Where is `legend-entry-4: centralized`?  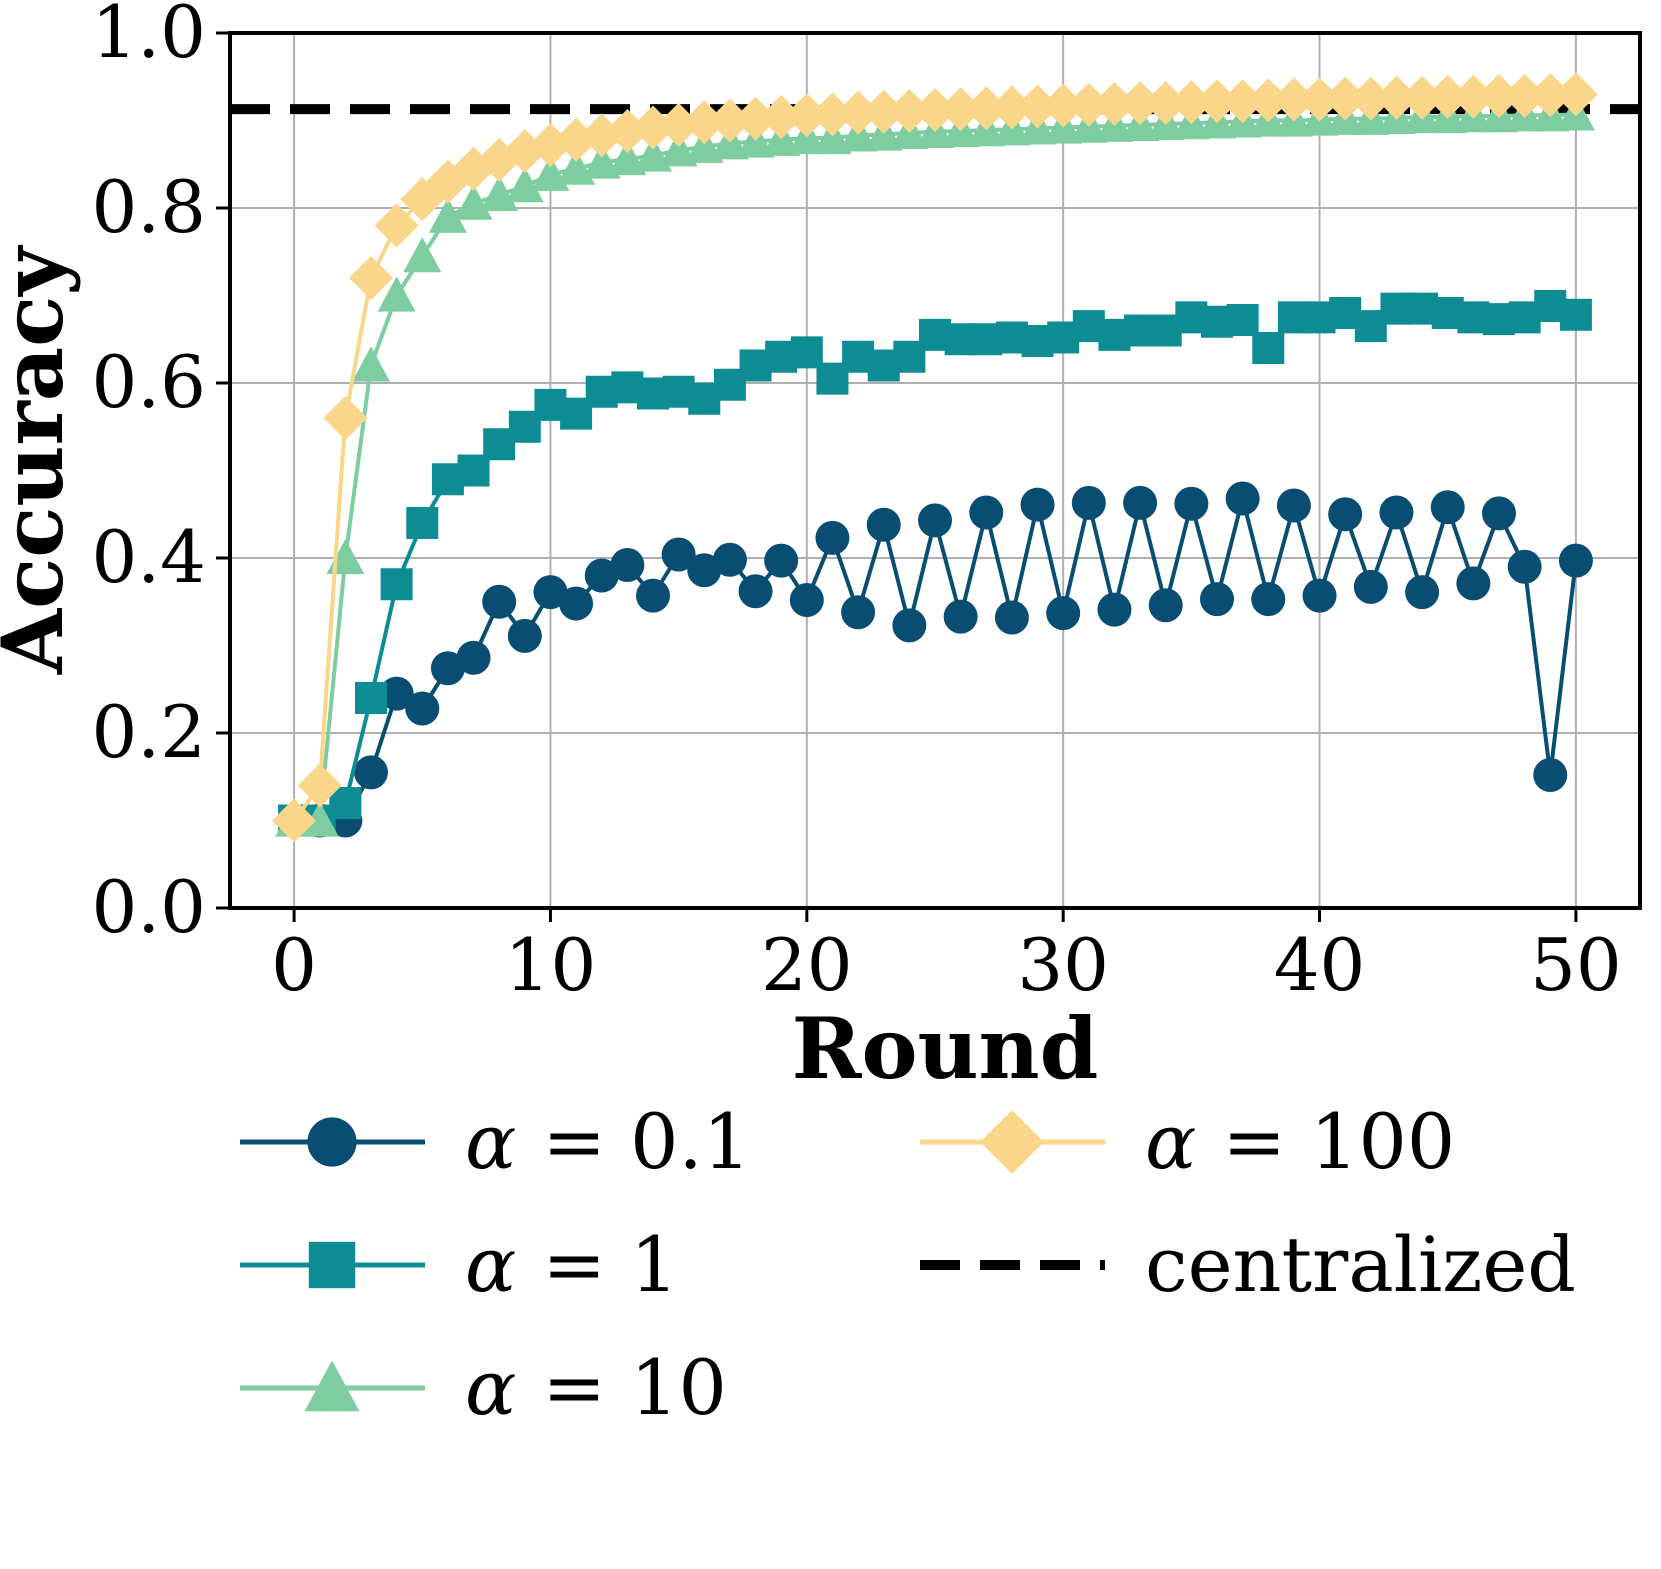 legend-entry-4: centralized is located at coordinates (1248, 1264).